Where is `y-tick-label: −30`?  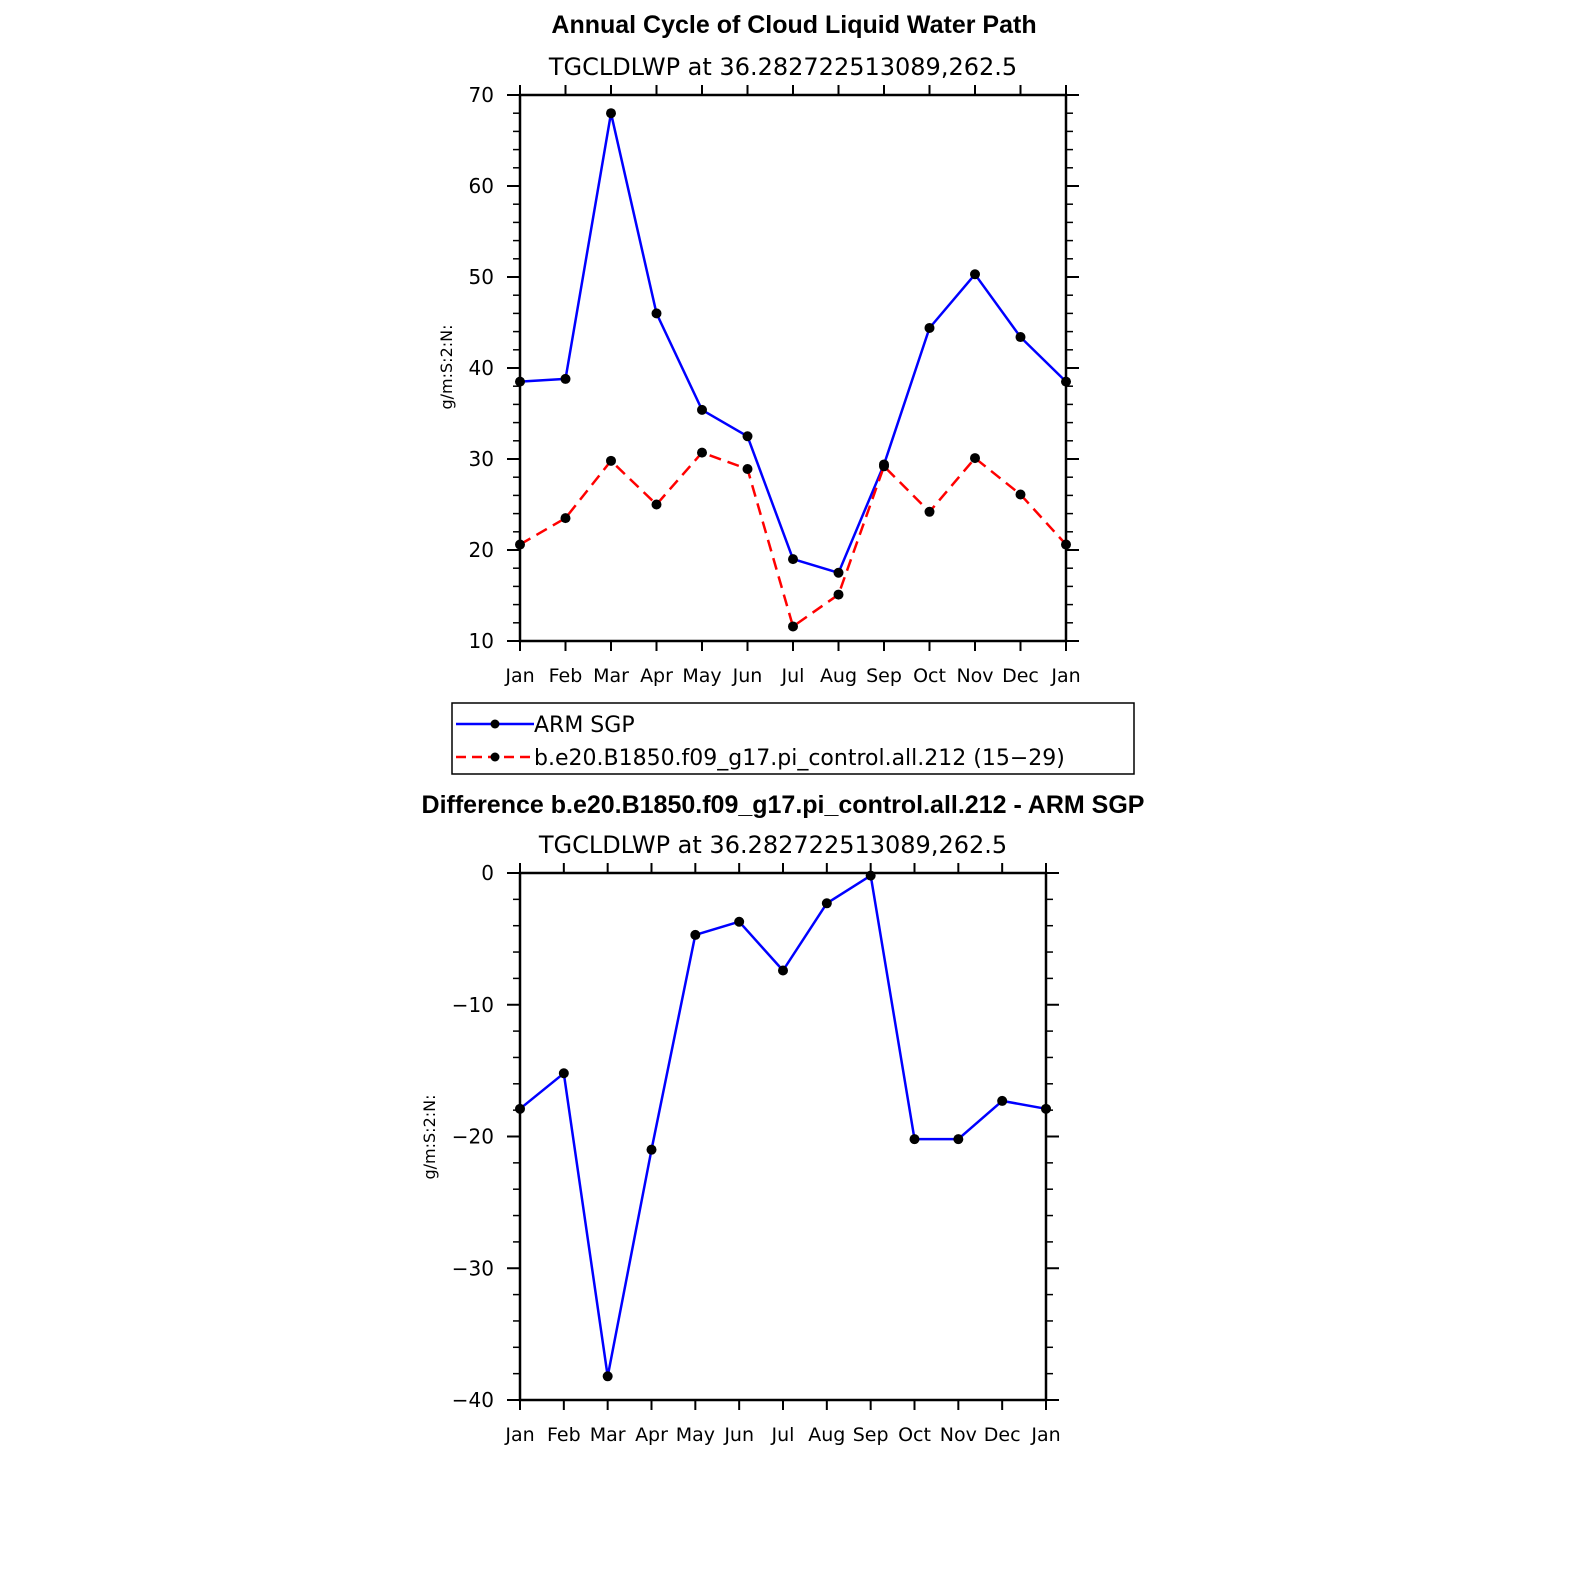
y-tick-label: −30 is located at coordinates (473, 1268).